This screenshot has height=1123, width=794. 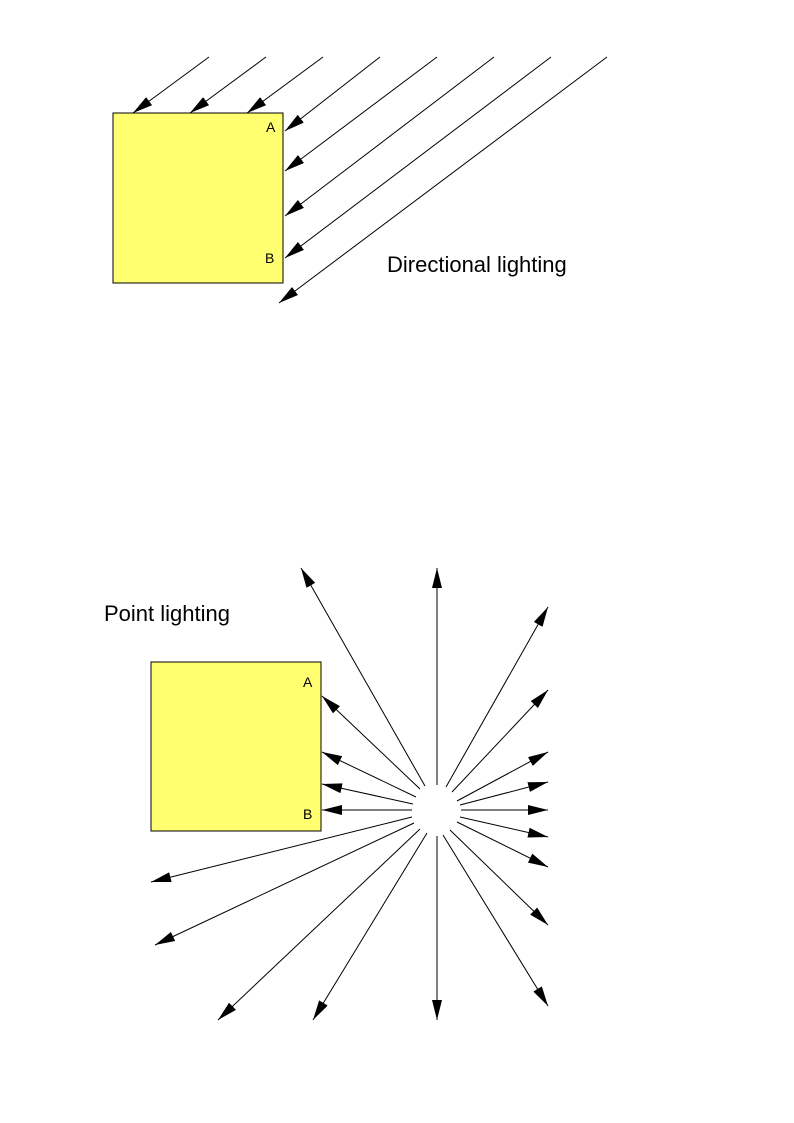 I want to click on point-corner-b: B, so click(x=307, y=814).